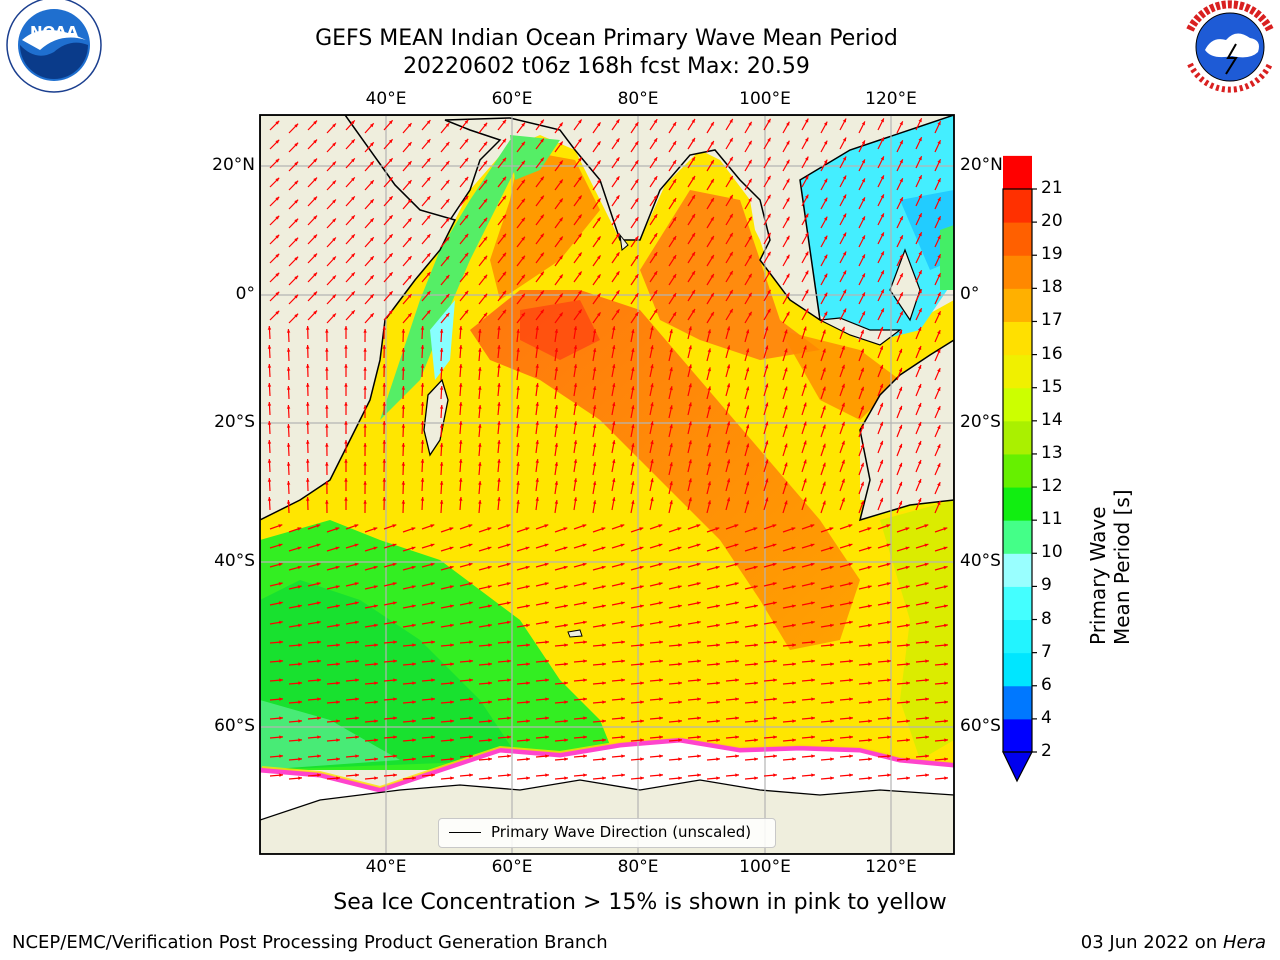 The image size is (1280, 960). Describe the element at coordinates (1052, 419) in the screenshot. I see `colorbar-tick-label: 14` at that location.